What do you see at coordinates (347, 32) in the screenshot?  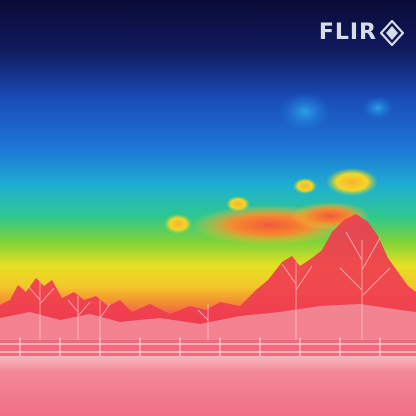 I see `flir-logo-text: FLIR` at bounding box center [347, 32].